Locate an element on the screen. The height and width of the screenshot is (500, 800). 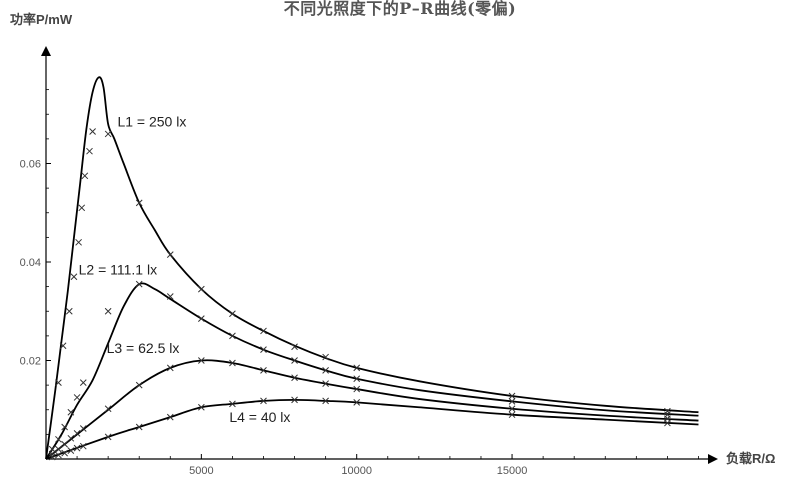
series-label-4: L4 = 40 lx is located at coordinates (259, 417).